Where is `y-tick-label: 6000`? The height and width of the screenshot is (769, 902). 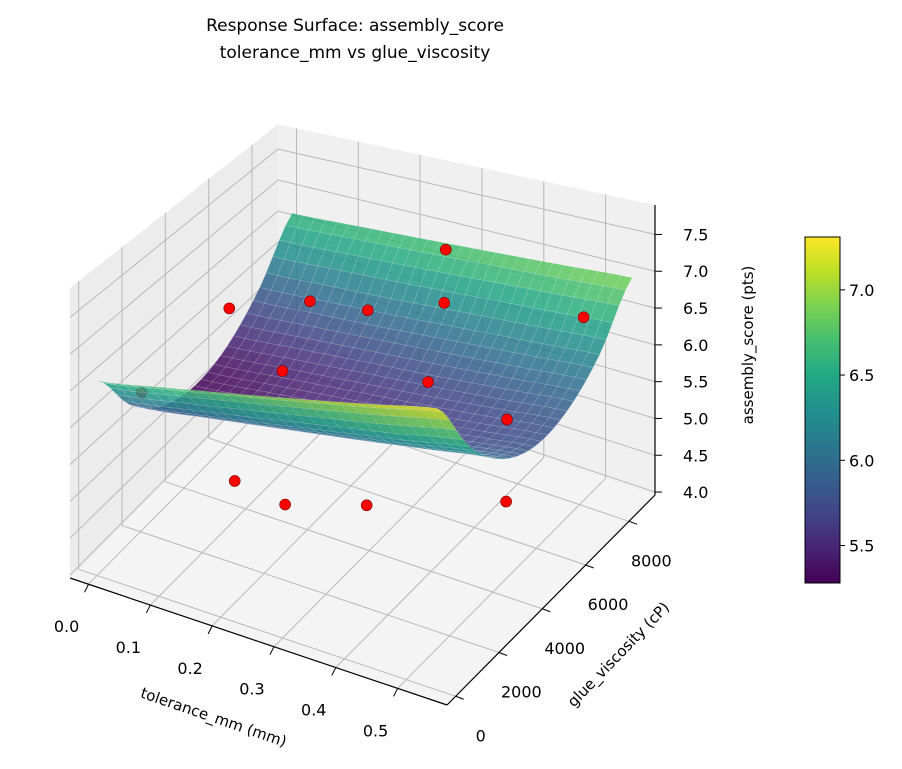 y-tick-label: 6000 is located at coordinates (608, 604).